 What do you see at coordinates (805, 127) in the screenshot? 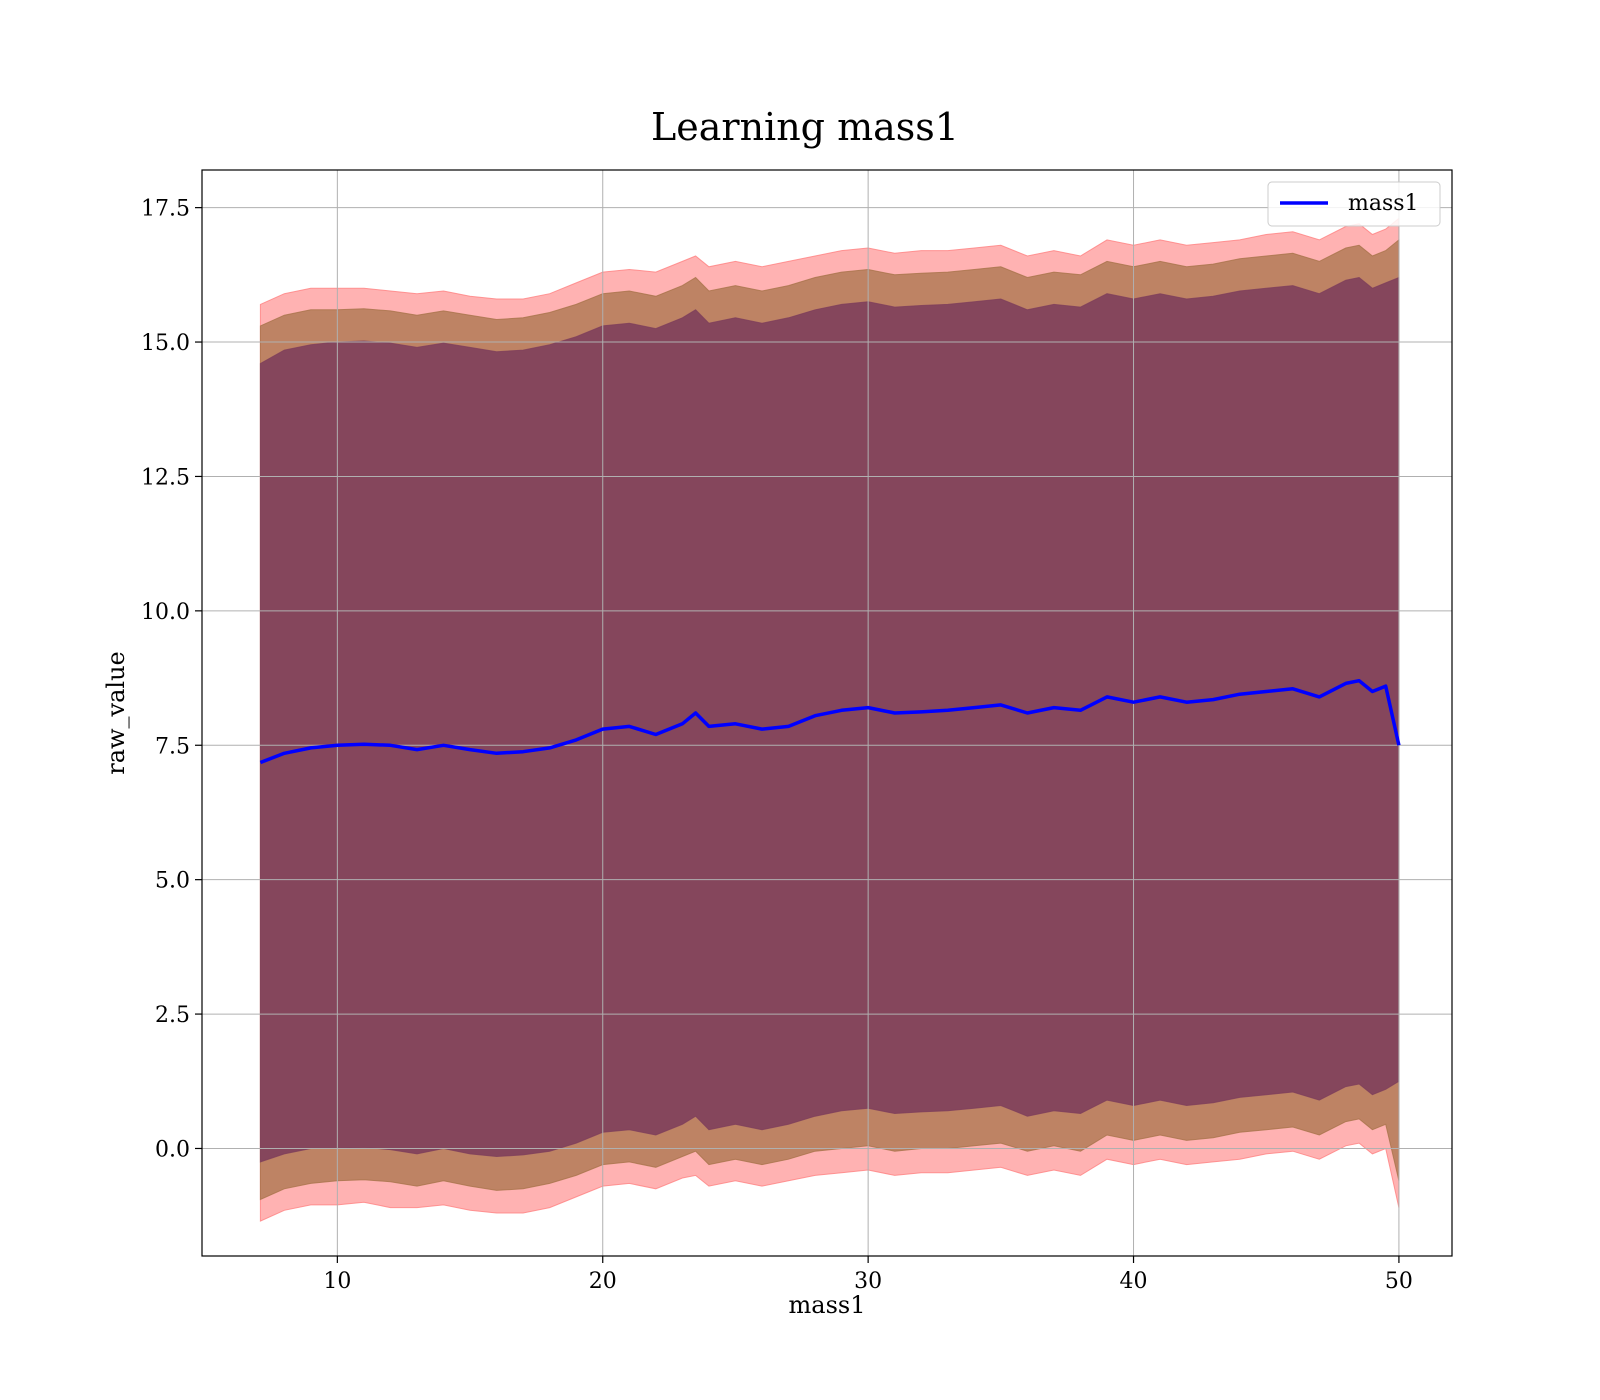
I see `chart-title: Learning mass1` at bounding box center [805, 127].